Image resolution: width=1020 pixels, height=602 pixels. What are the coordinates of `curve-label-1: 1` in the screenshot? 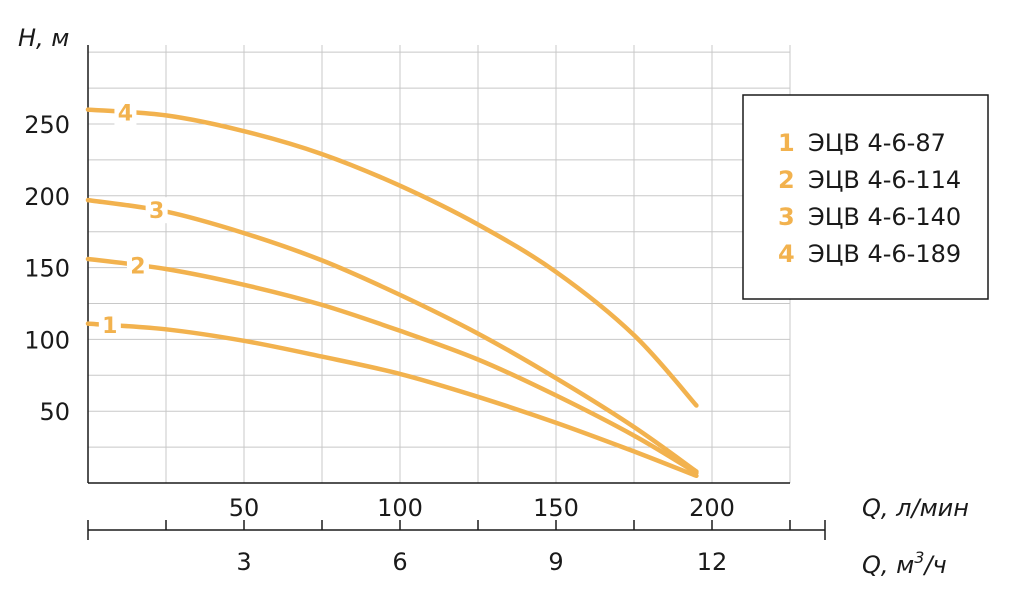 It's located at (109, 326).